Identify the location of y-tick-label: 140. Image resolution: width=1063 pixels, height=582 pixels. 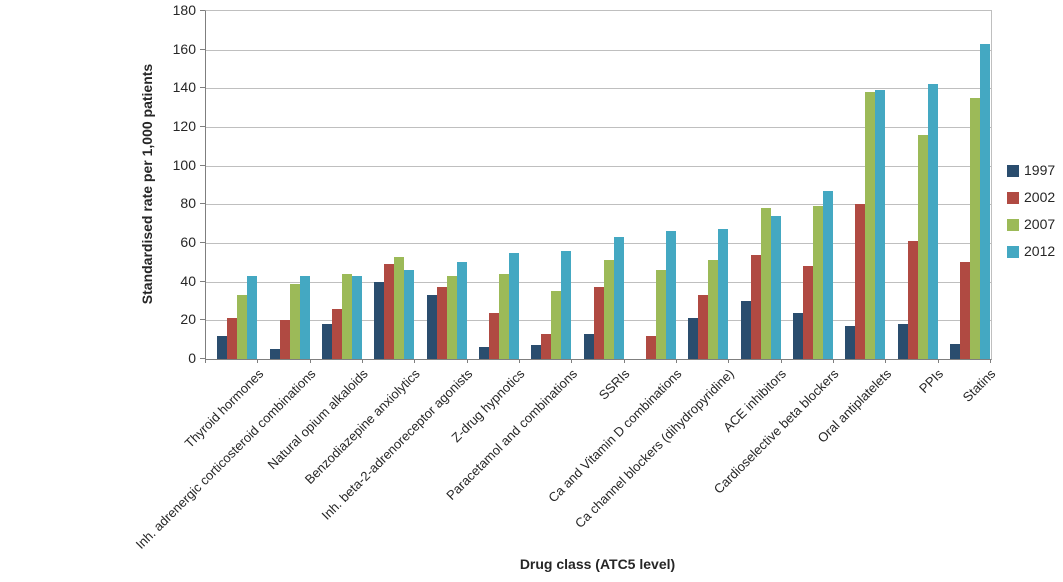
(184, 87).